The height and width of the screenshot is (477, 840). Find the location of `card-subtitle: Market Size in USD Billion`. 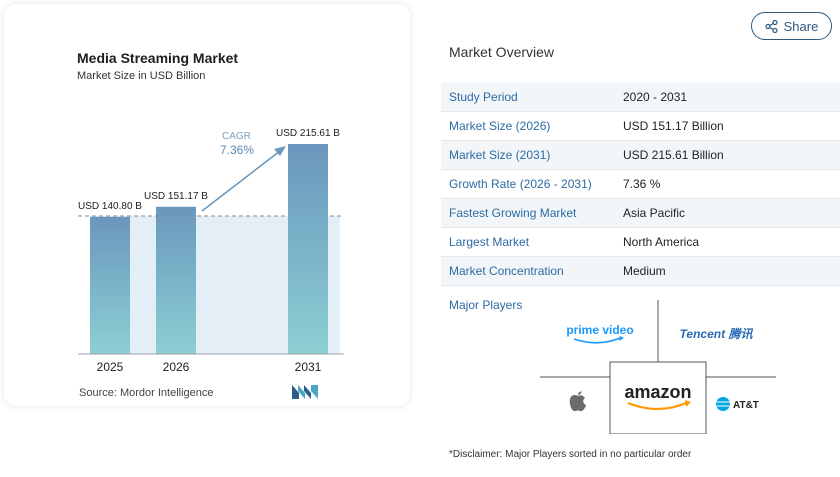

card-subtitle: Market Size in USD Billion is located at coordinates (141, 76).